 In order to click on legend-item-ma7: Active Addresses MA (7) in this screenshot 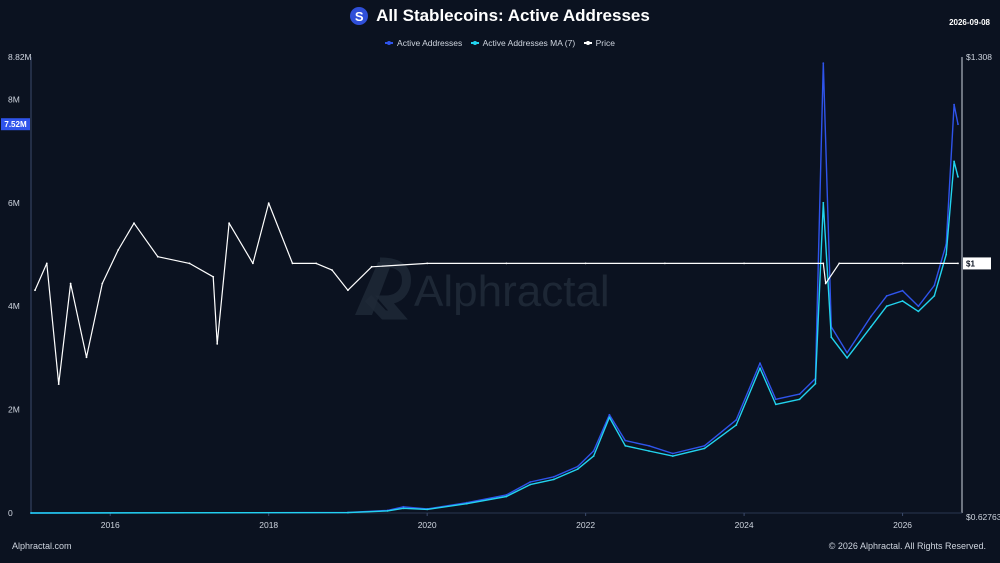, I will do `click(523, 43)`.